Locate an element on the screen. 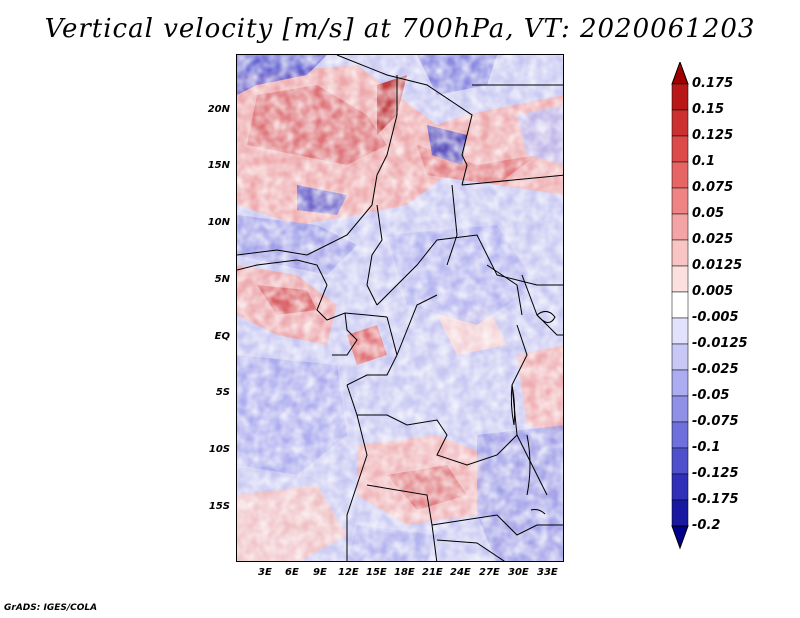  colorbar-tick-label: 0.125 is located at coordinates (713, 135).